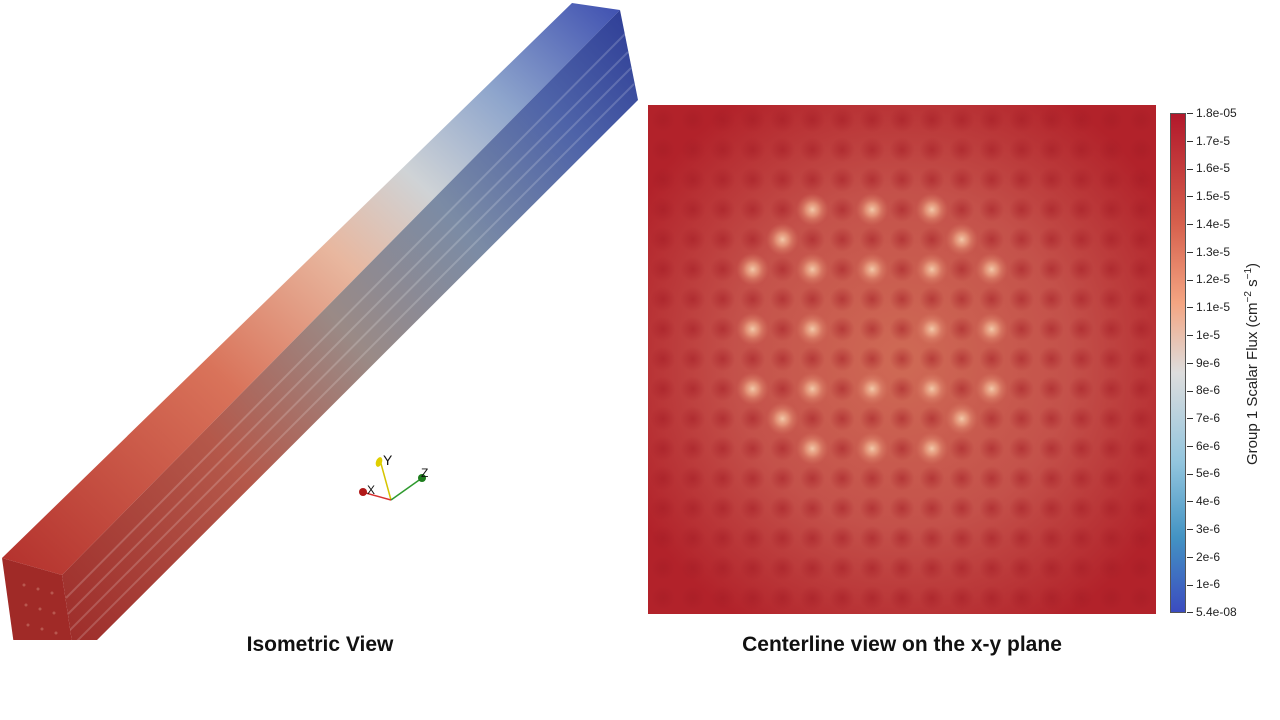 This screenshot has height=720, width=1280. What do you see at coordinates (371, 490) in the screenshot?
I see `axis-x-label: X` at bounding box center [371, 490].